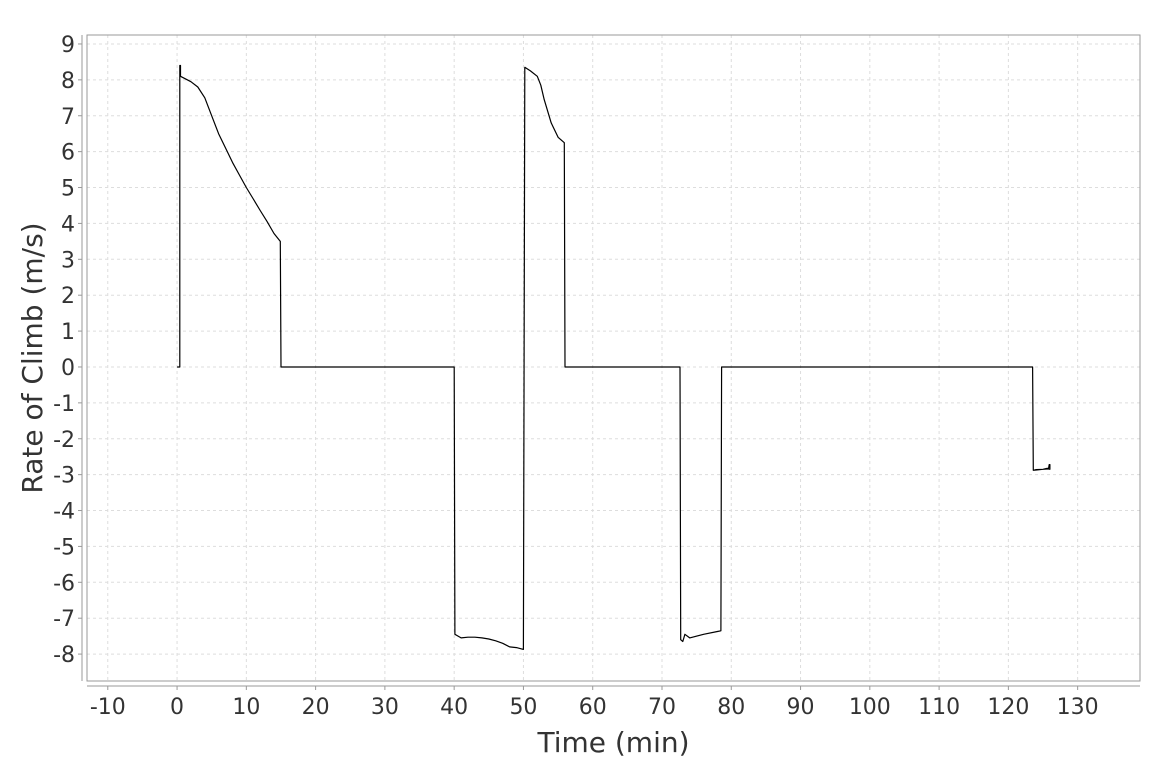 Image resolution: width=1152 pixels, height=768 pixels. Describe the element at coordinates (68, 45) in the screenshot. I see `y-tick-label: 9` at that location.